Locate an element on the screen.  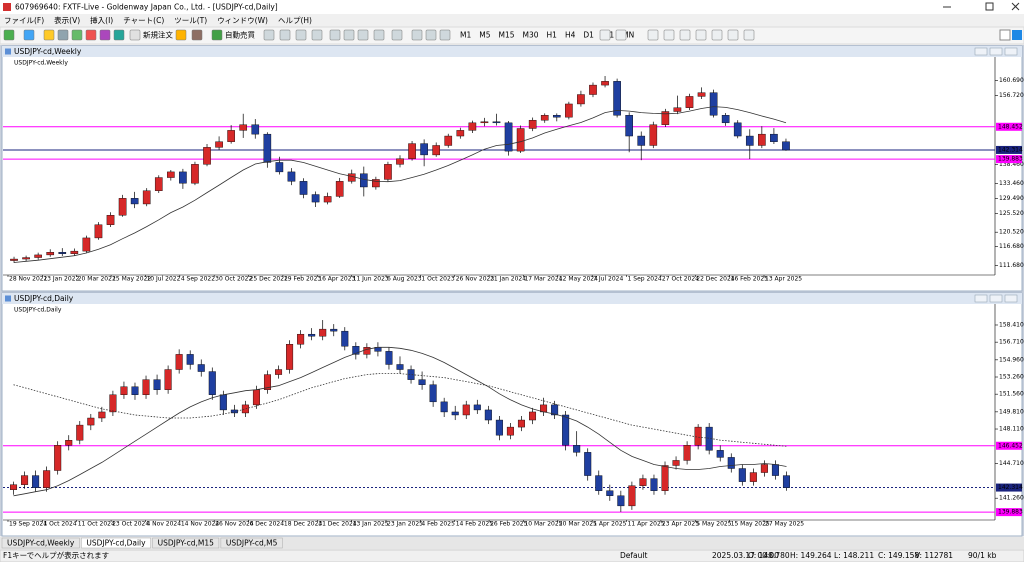
tab-label: USDJPY-cd,M5 is located at coordinates (252, 543).